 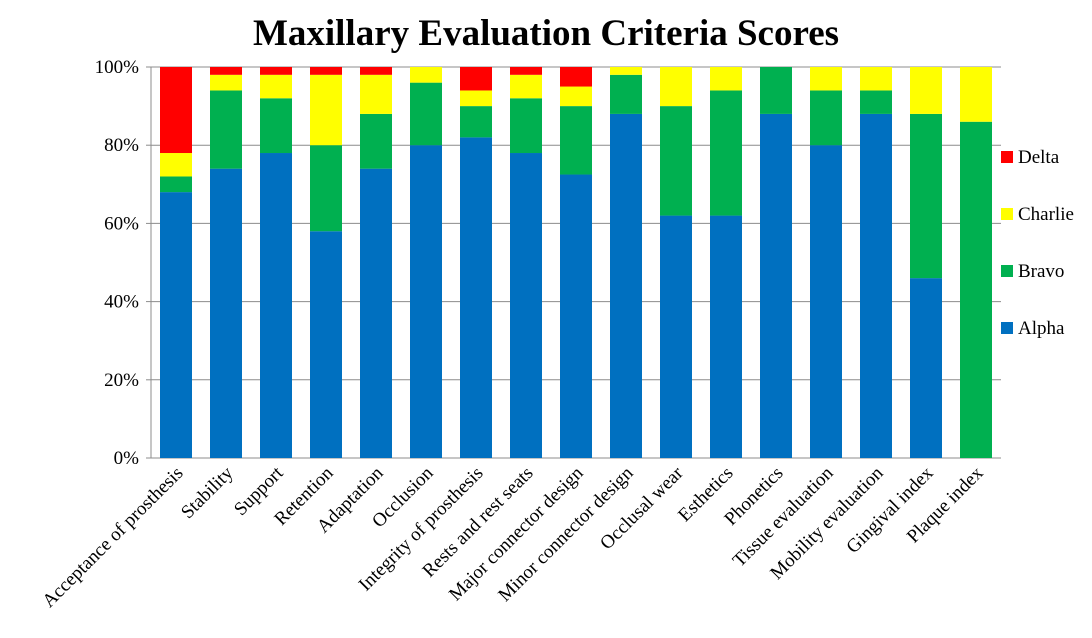 What do you see at coordinates (121, 302) in the screenshot?
I see `y-tick-label: 40%` at bounding box center [121, 302].